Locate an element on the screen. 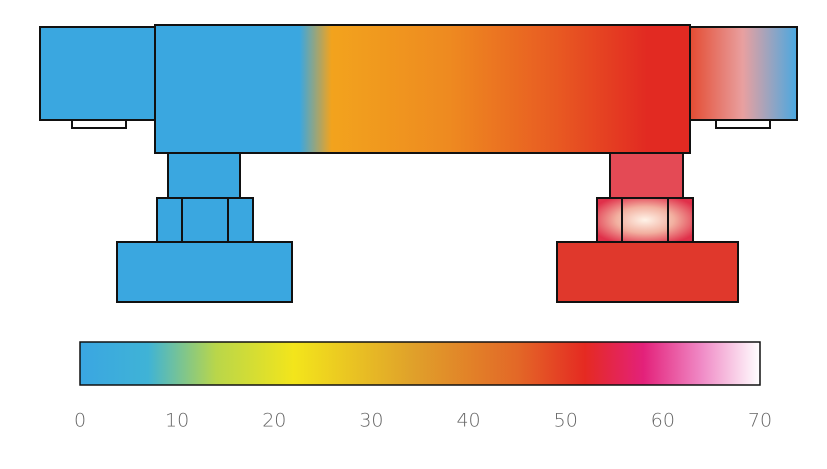  colorbar-tick-label: 40 is located at coordinates (468, 421).